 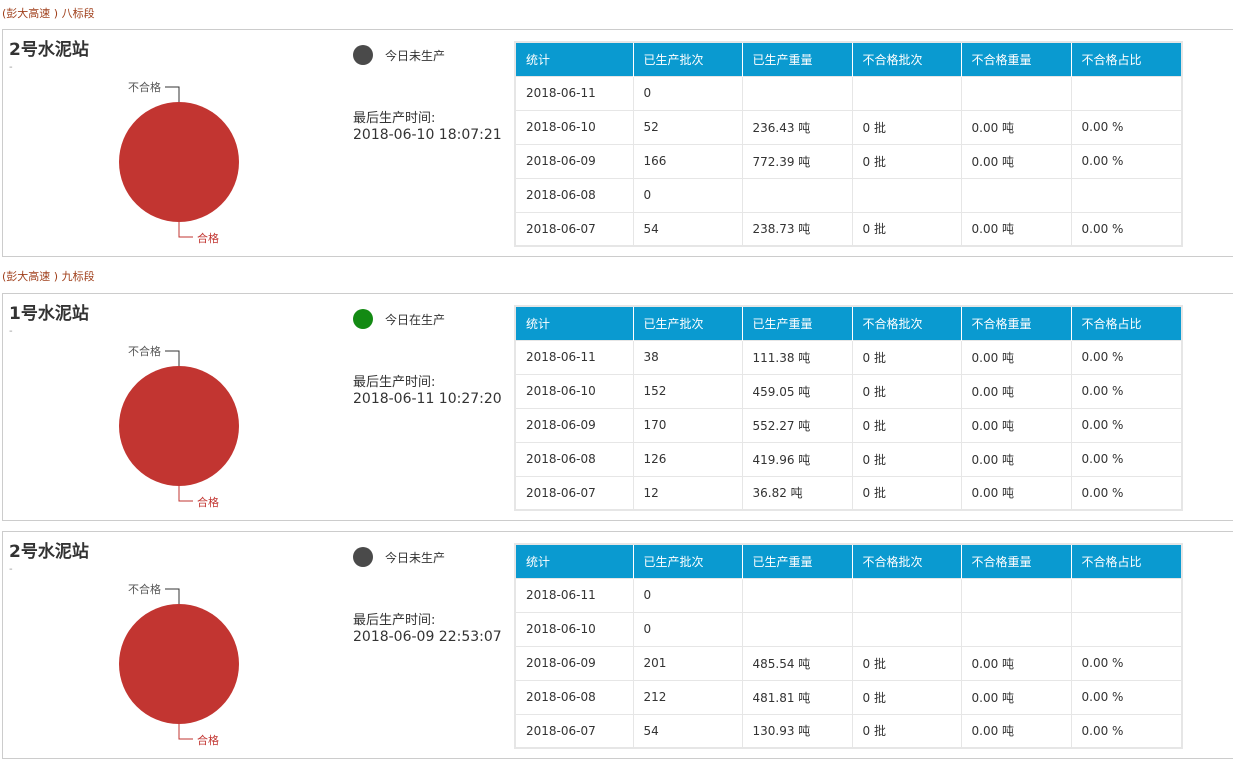 What do you see at coordinates (797, 356) in the screenshot?
I see `table-cell: 111.38 吨` at bounding box center [797, 356].